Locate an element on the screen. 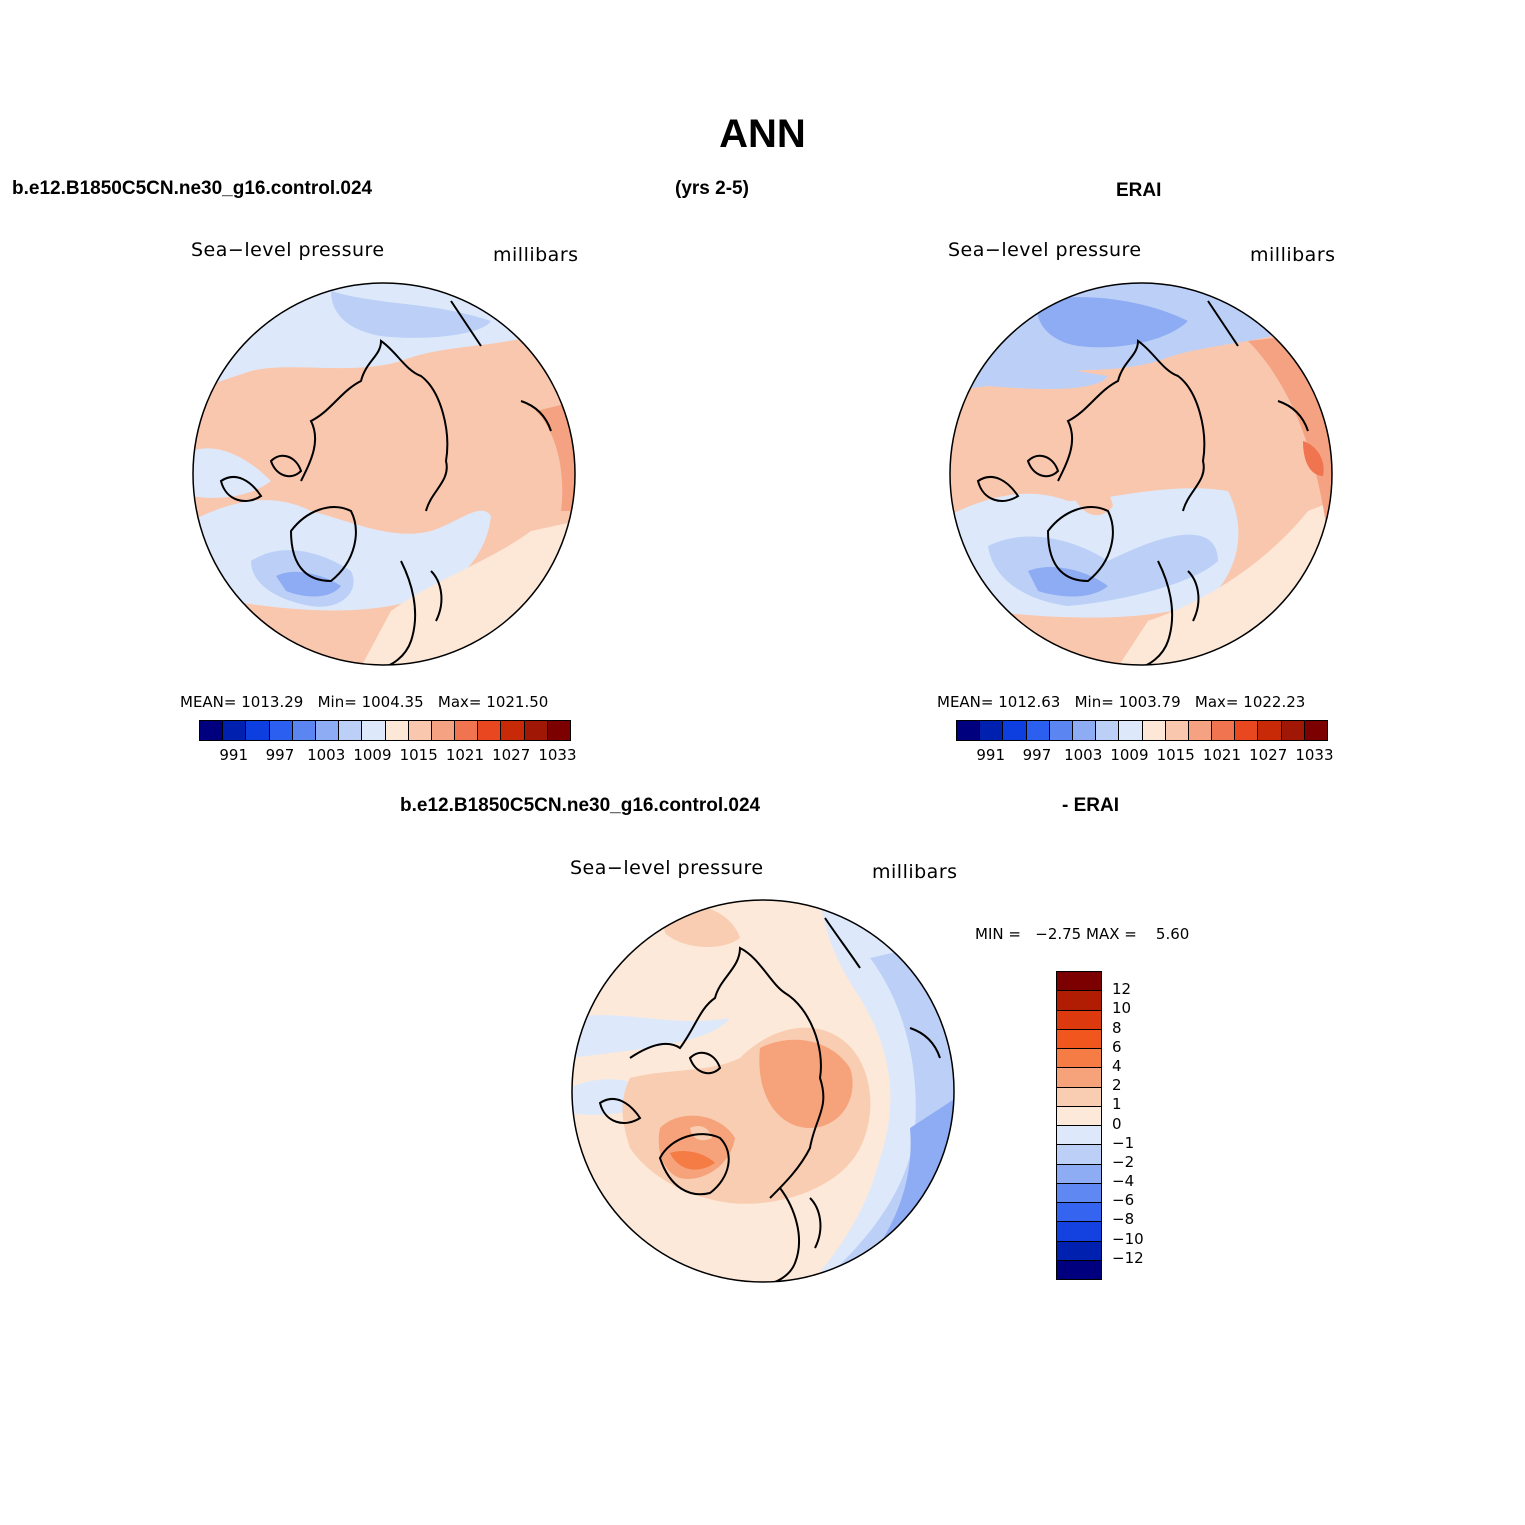  diff-colorbar-tick-label: 12 is located at coordinates (1122, 989).